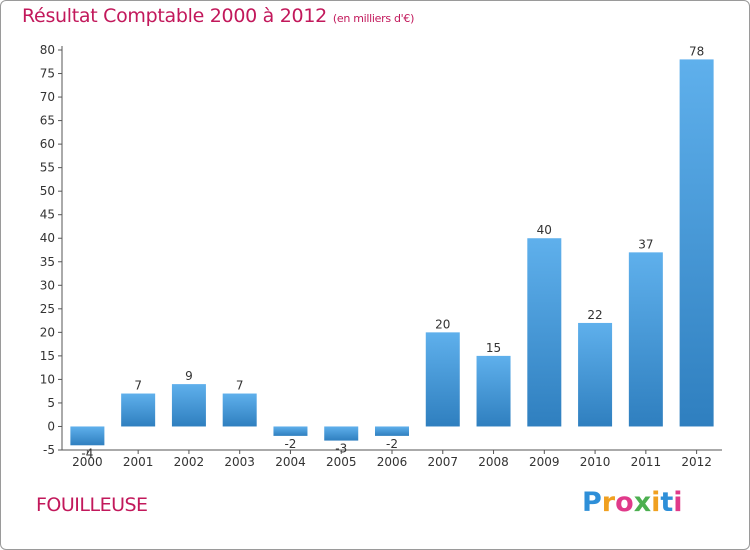 This screenshot has width=750, height=550. What do you see at coordinates (47, 144) in the screenshot?
I see `y-tick-label: 60` at bounding box center [47, 144].